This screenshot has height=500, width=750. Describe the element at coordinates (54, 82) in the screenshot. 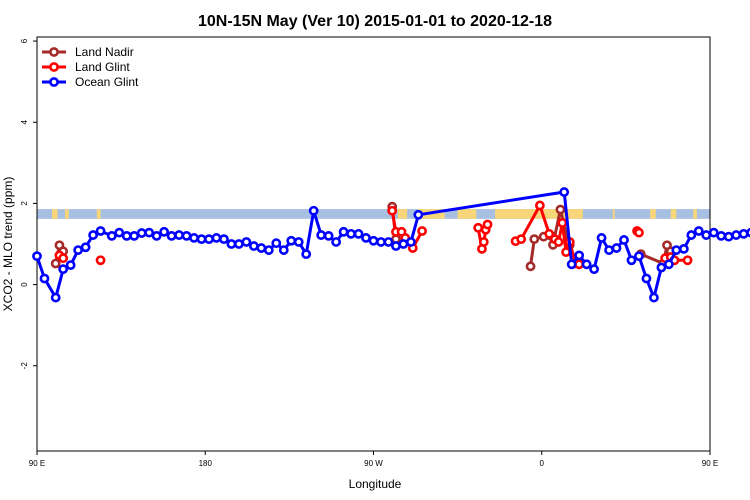

I see `legend-marker-ocean-glint` at that location.